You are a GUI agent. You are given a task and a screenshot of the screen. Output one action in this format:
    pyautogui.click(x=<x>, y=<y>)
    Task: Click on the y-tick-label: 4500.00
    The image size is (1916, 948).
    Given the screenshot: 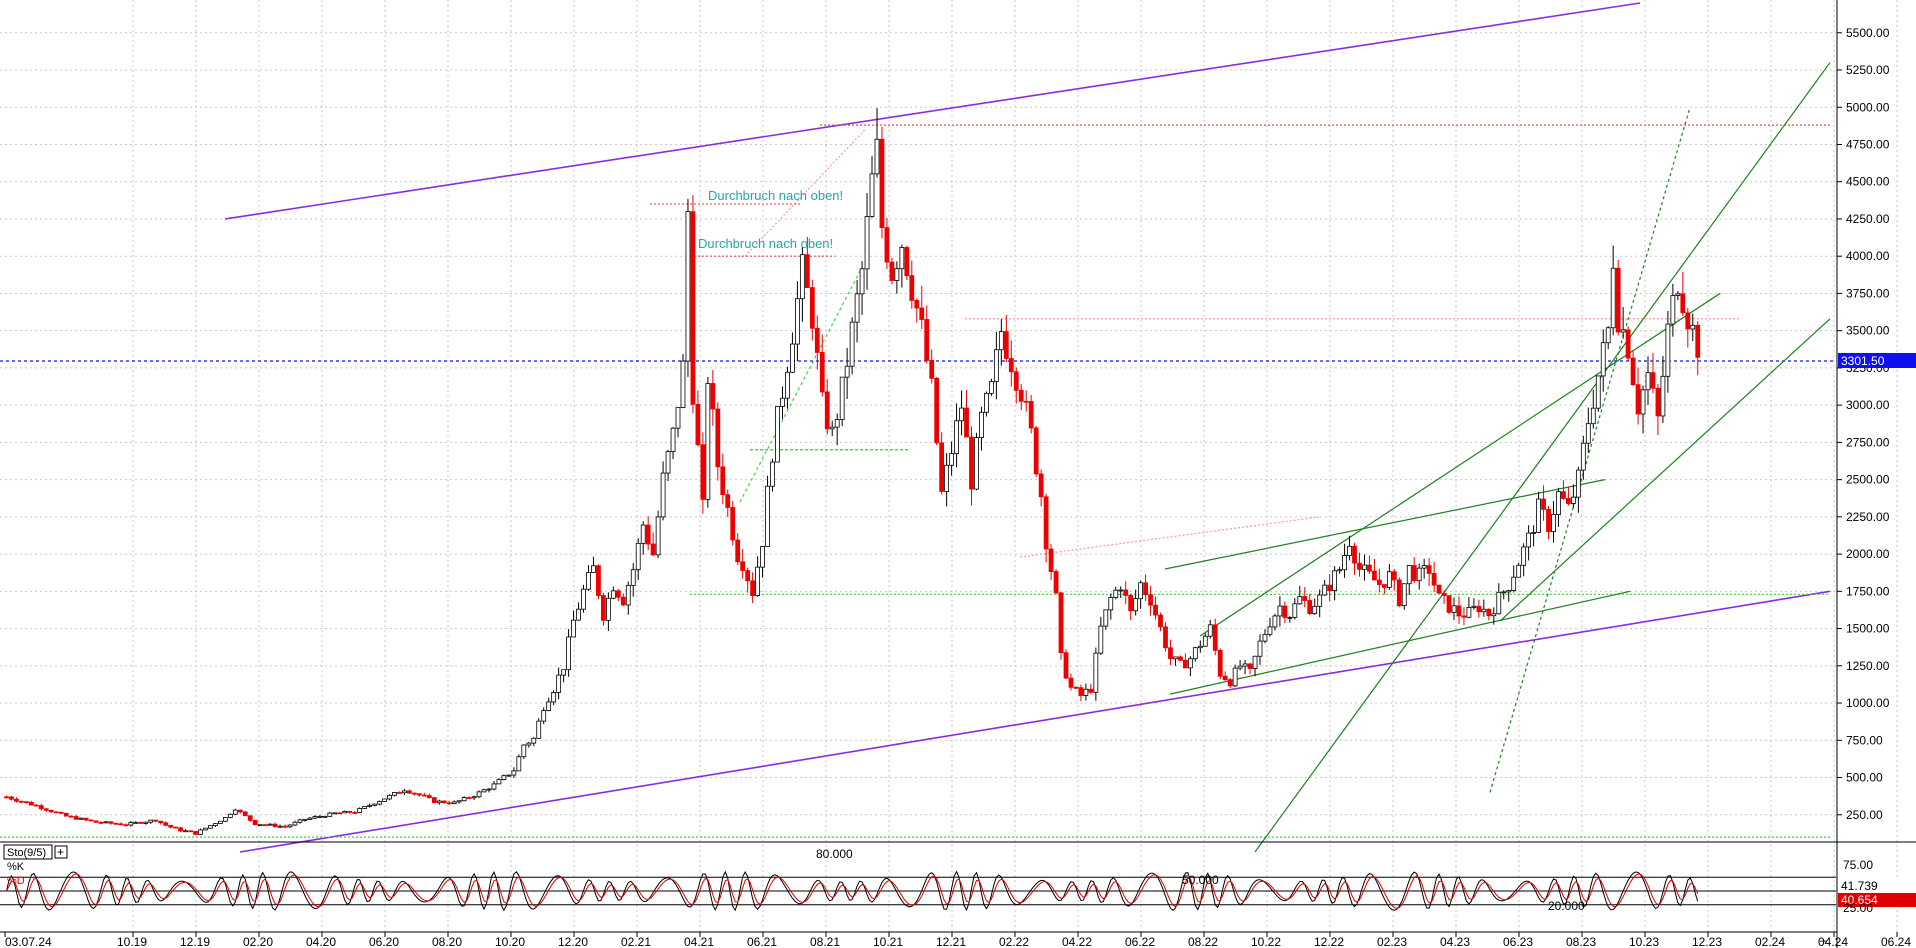 What is the action you would take?
    pyautogui.click(x=1868, y=182)
    